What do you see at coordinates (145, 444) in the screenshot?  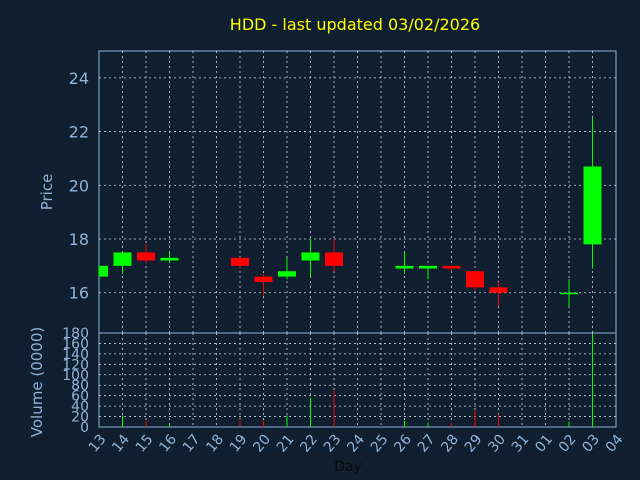 I see `x-tick-label: 15` at bounding box center [145, 444].